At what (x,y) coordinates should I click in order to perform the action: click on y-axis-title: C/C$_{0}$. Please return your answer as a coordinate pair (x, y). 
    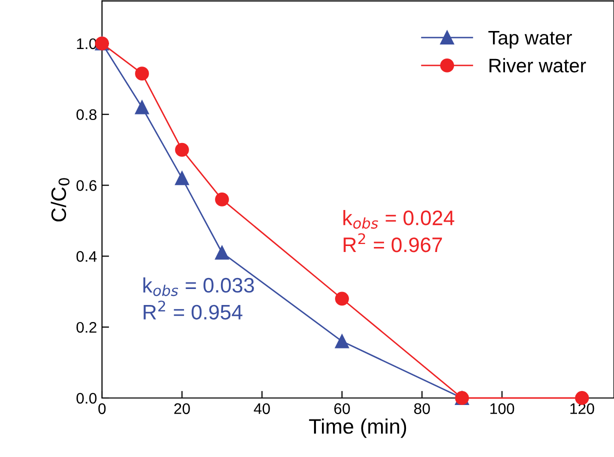
    Looking at the image, I should click on (60, 200).